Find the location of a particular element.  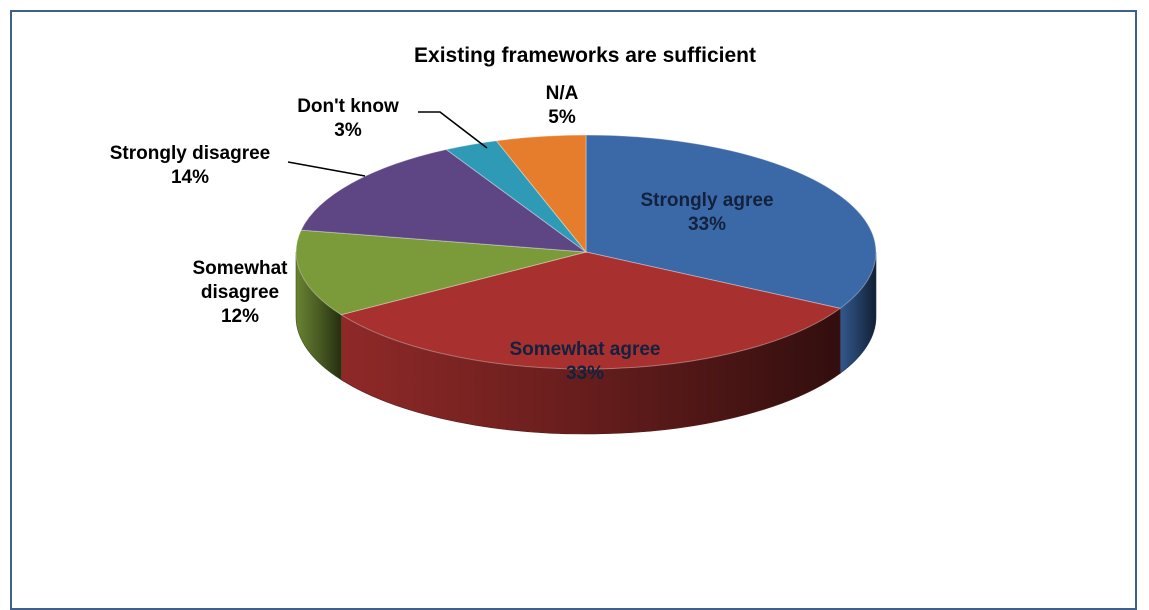

pie-slice-n-a is located at coordinates (541, 194).